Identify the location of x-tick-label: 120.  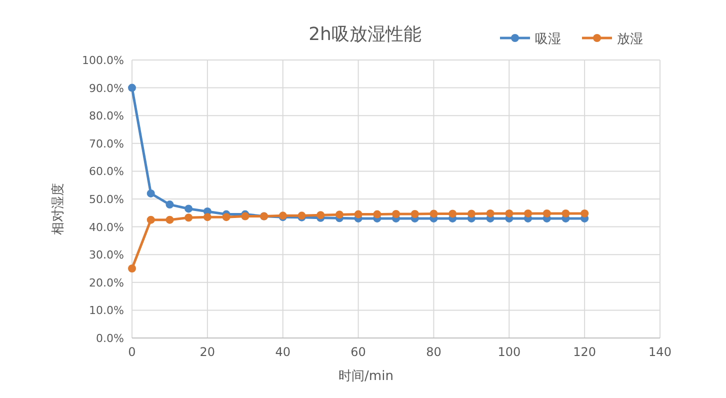
(584, 352).